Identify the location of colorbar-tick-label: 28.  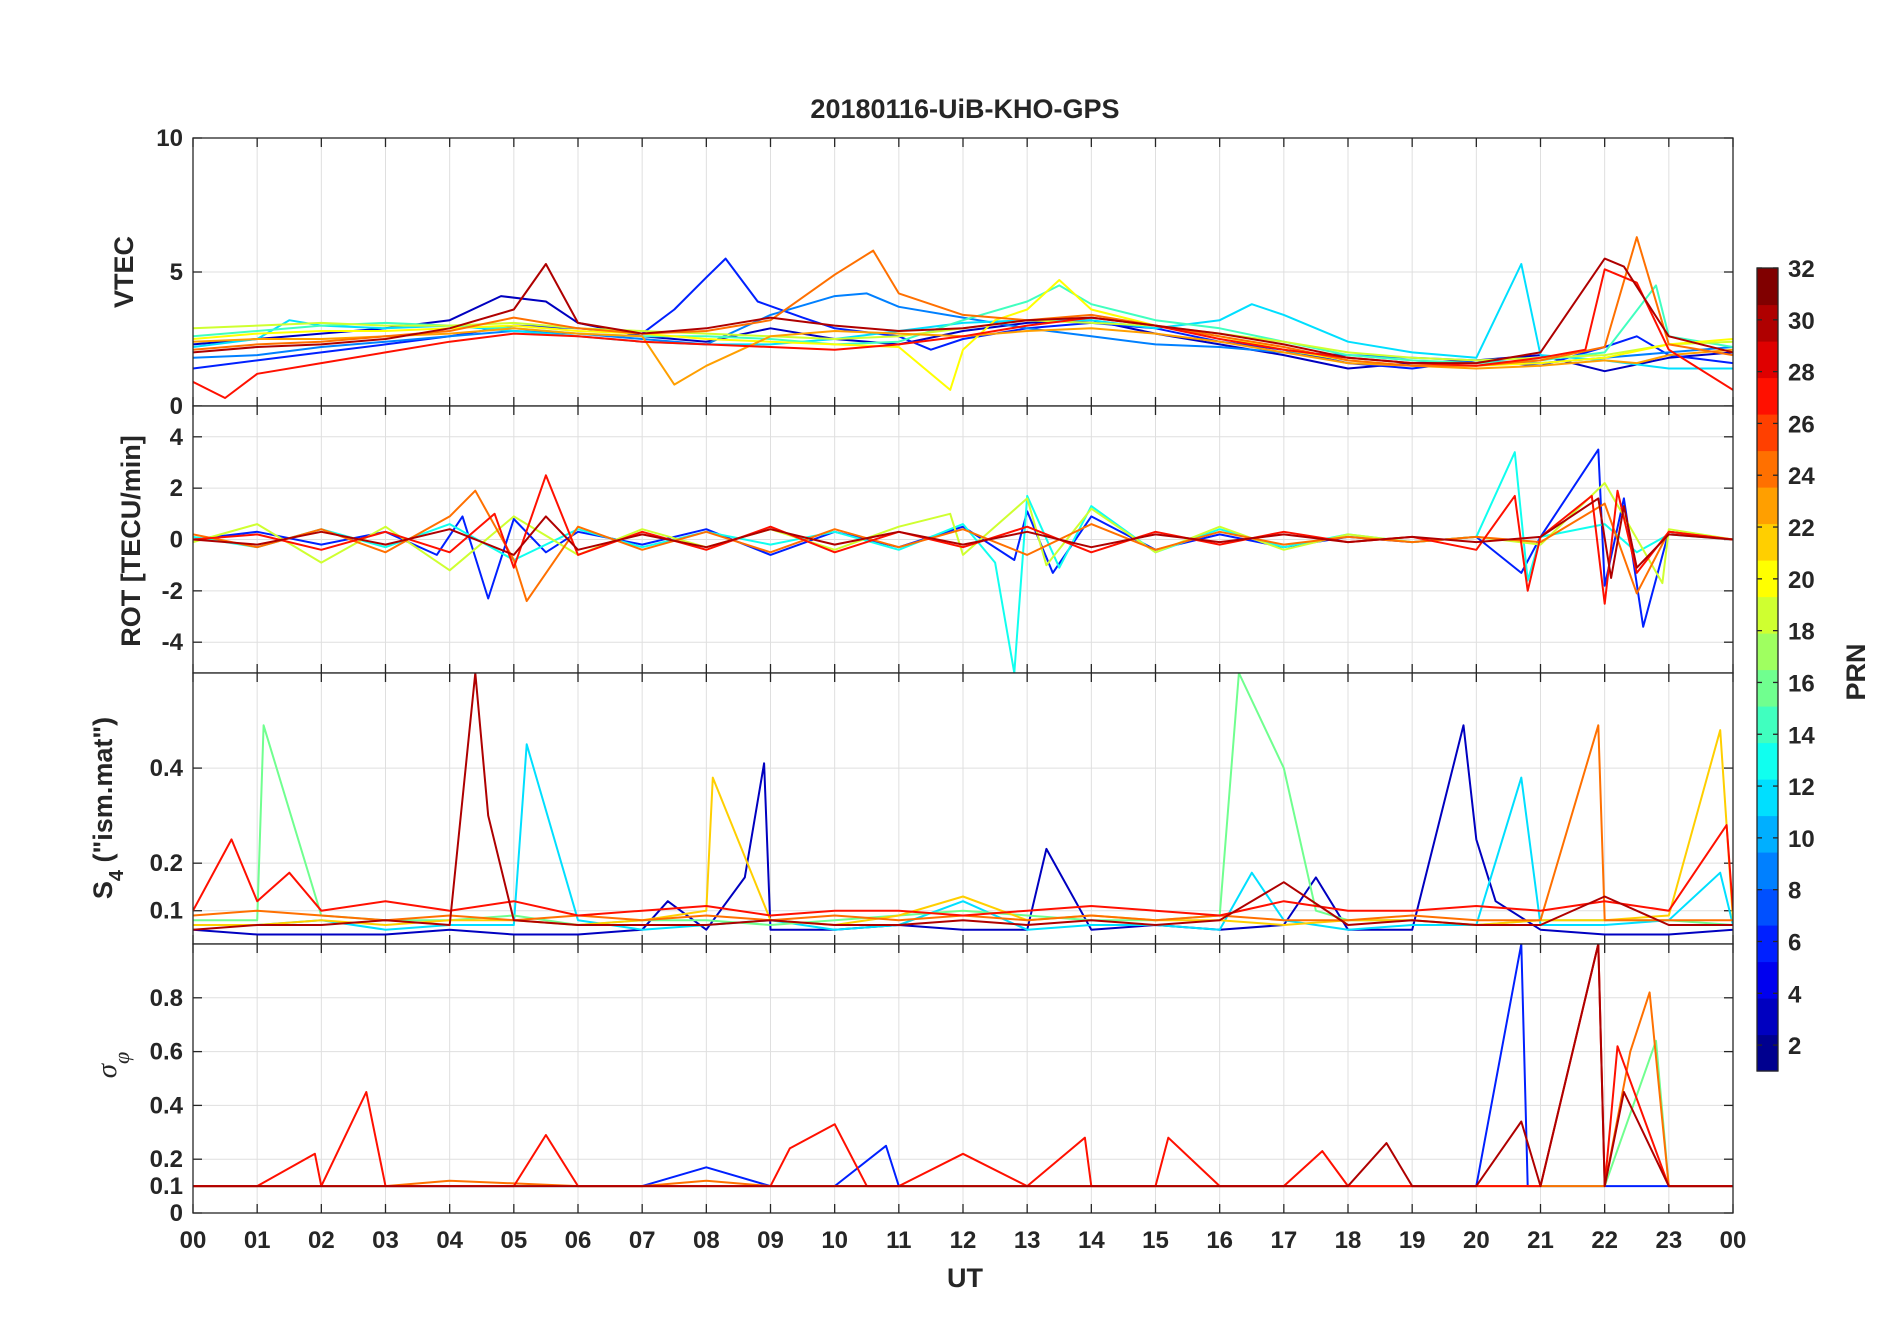
(1801, 373).